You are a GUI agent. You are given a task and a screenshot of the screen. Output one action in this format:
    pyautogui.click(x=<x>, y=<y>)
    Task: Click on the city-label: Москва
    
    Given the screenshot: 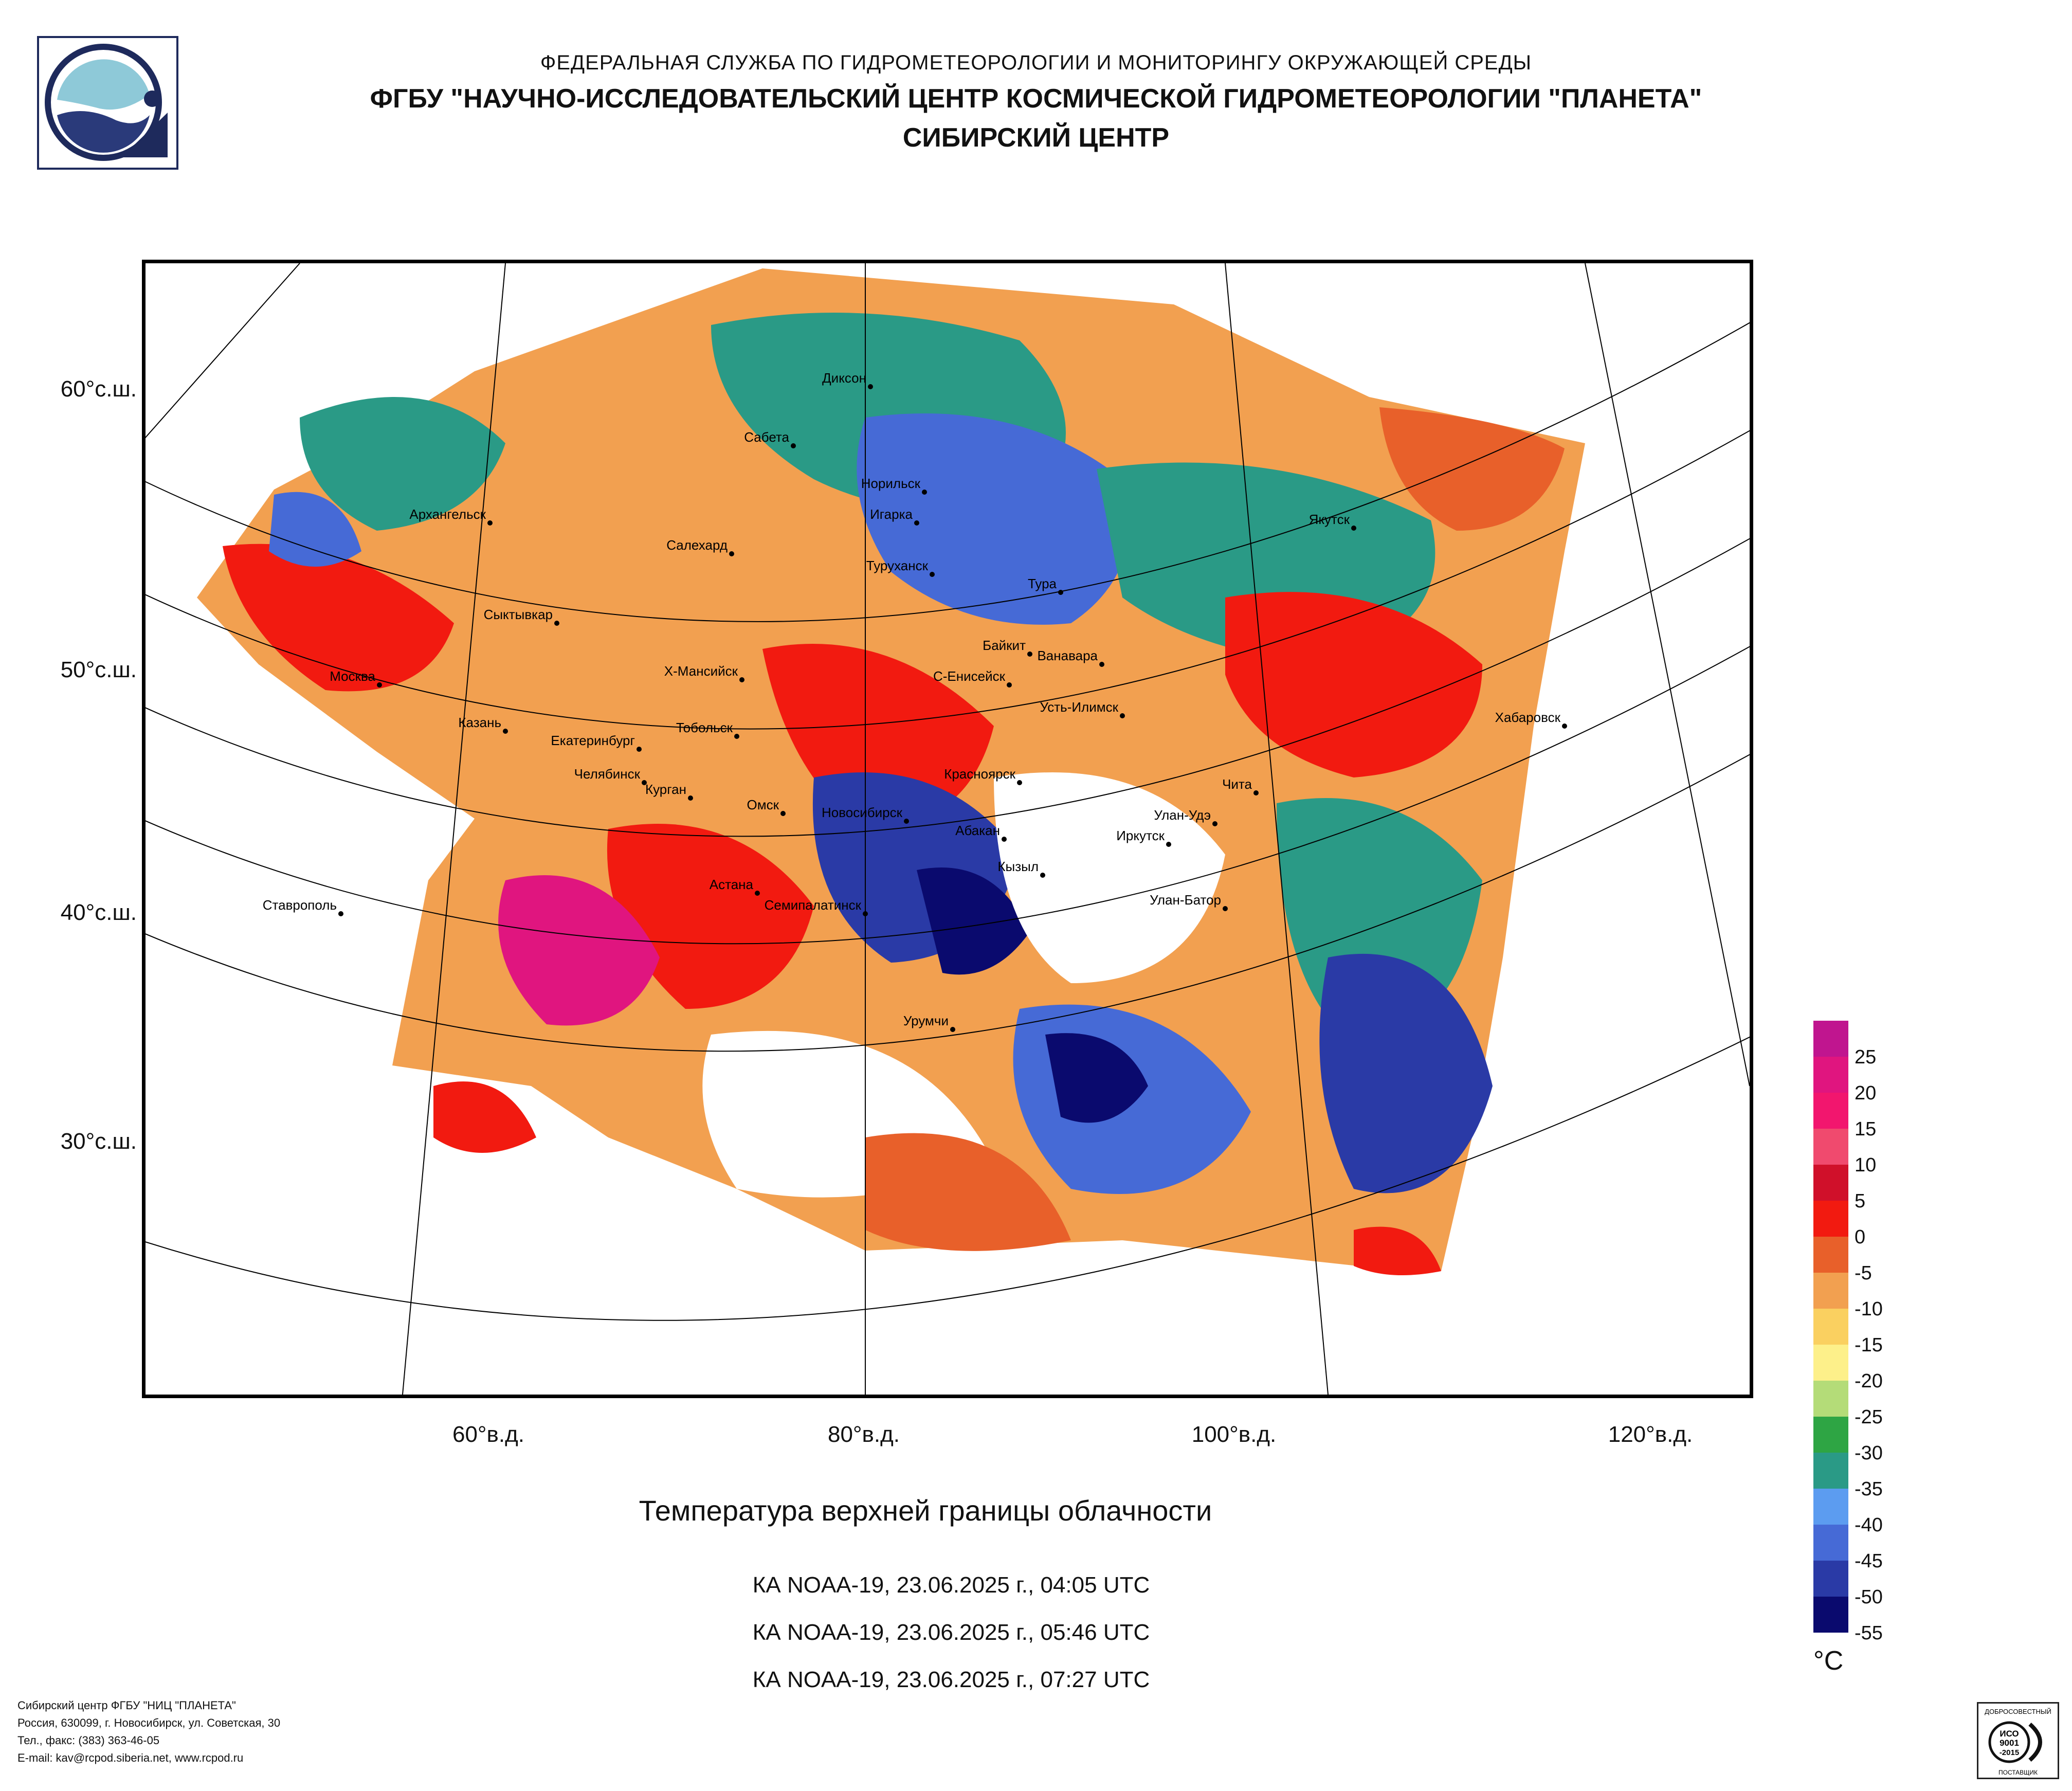 What is the action you would take?
    pyautogui.click(x=352, y=676)
    